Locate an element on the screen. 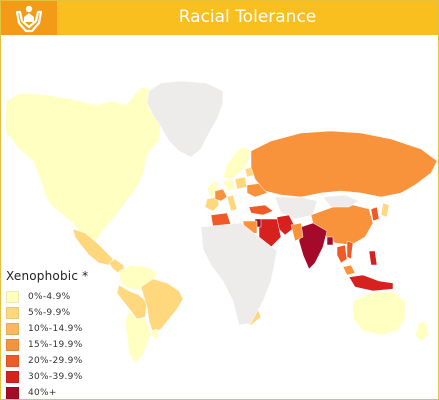  page-title: Racial Tolerance is located at coordinates (247, 17).